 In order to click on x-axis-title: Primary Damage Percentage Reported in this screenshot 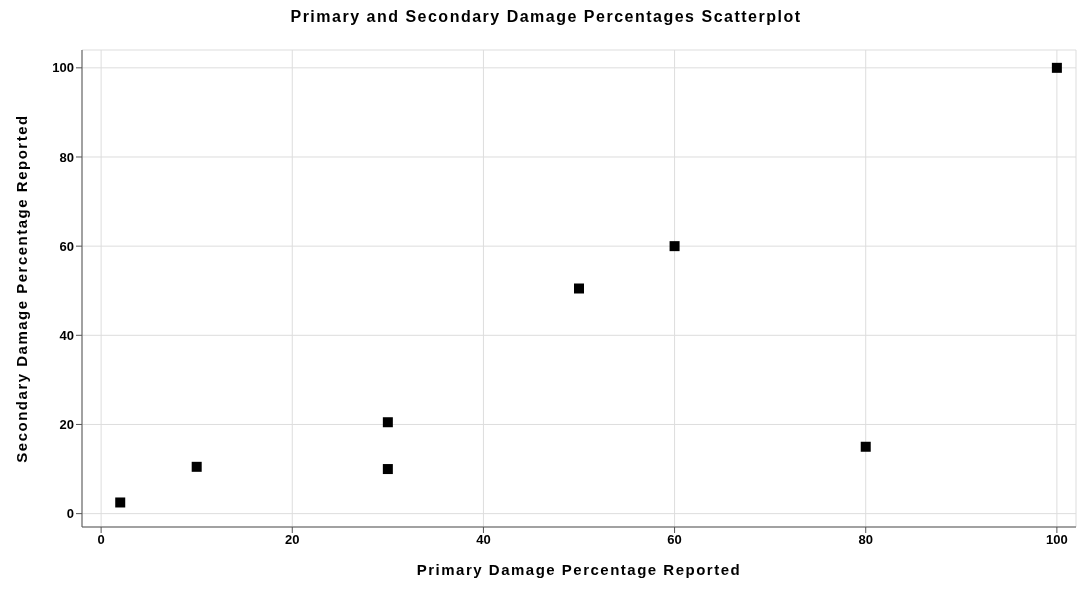, I will do `click(579, 569)`.